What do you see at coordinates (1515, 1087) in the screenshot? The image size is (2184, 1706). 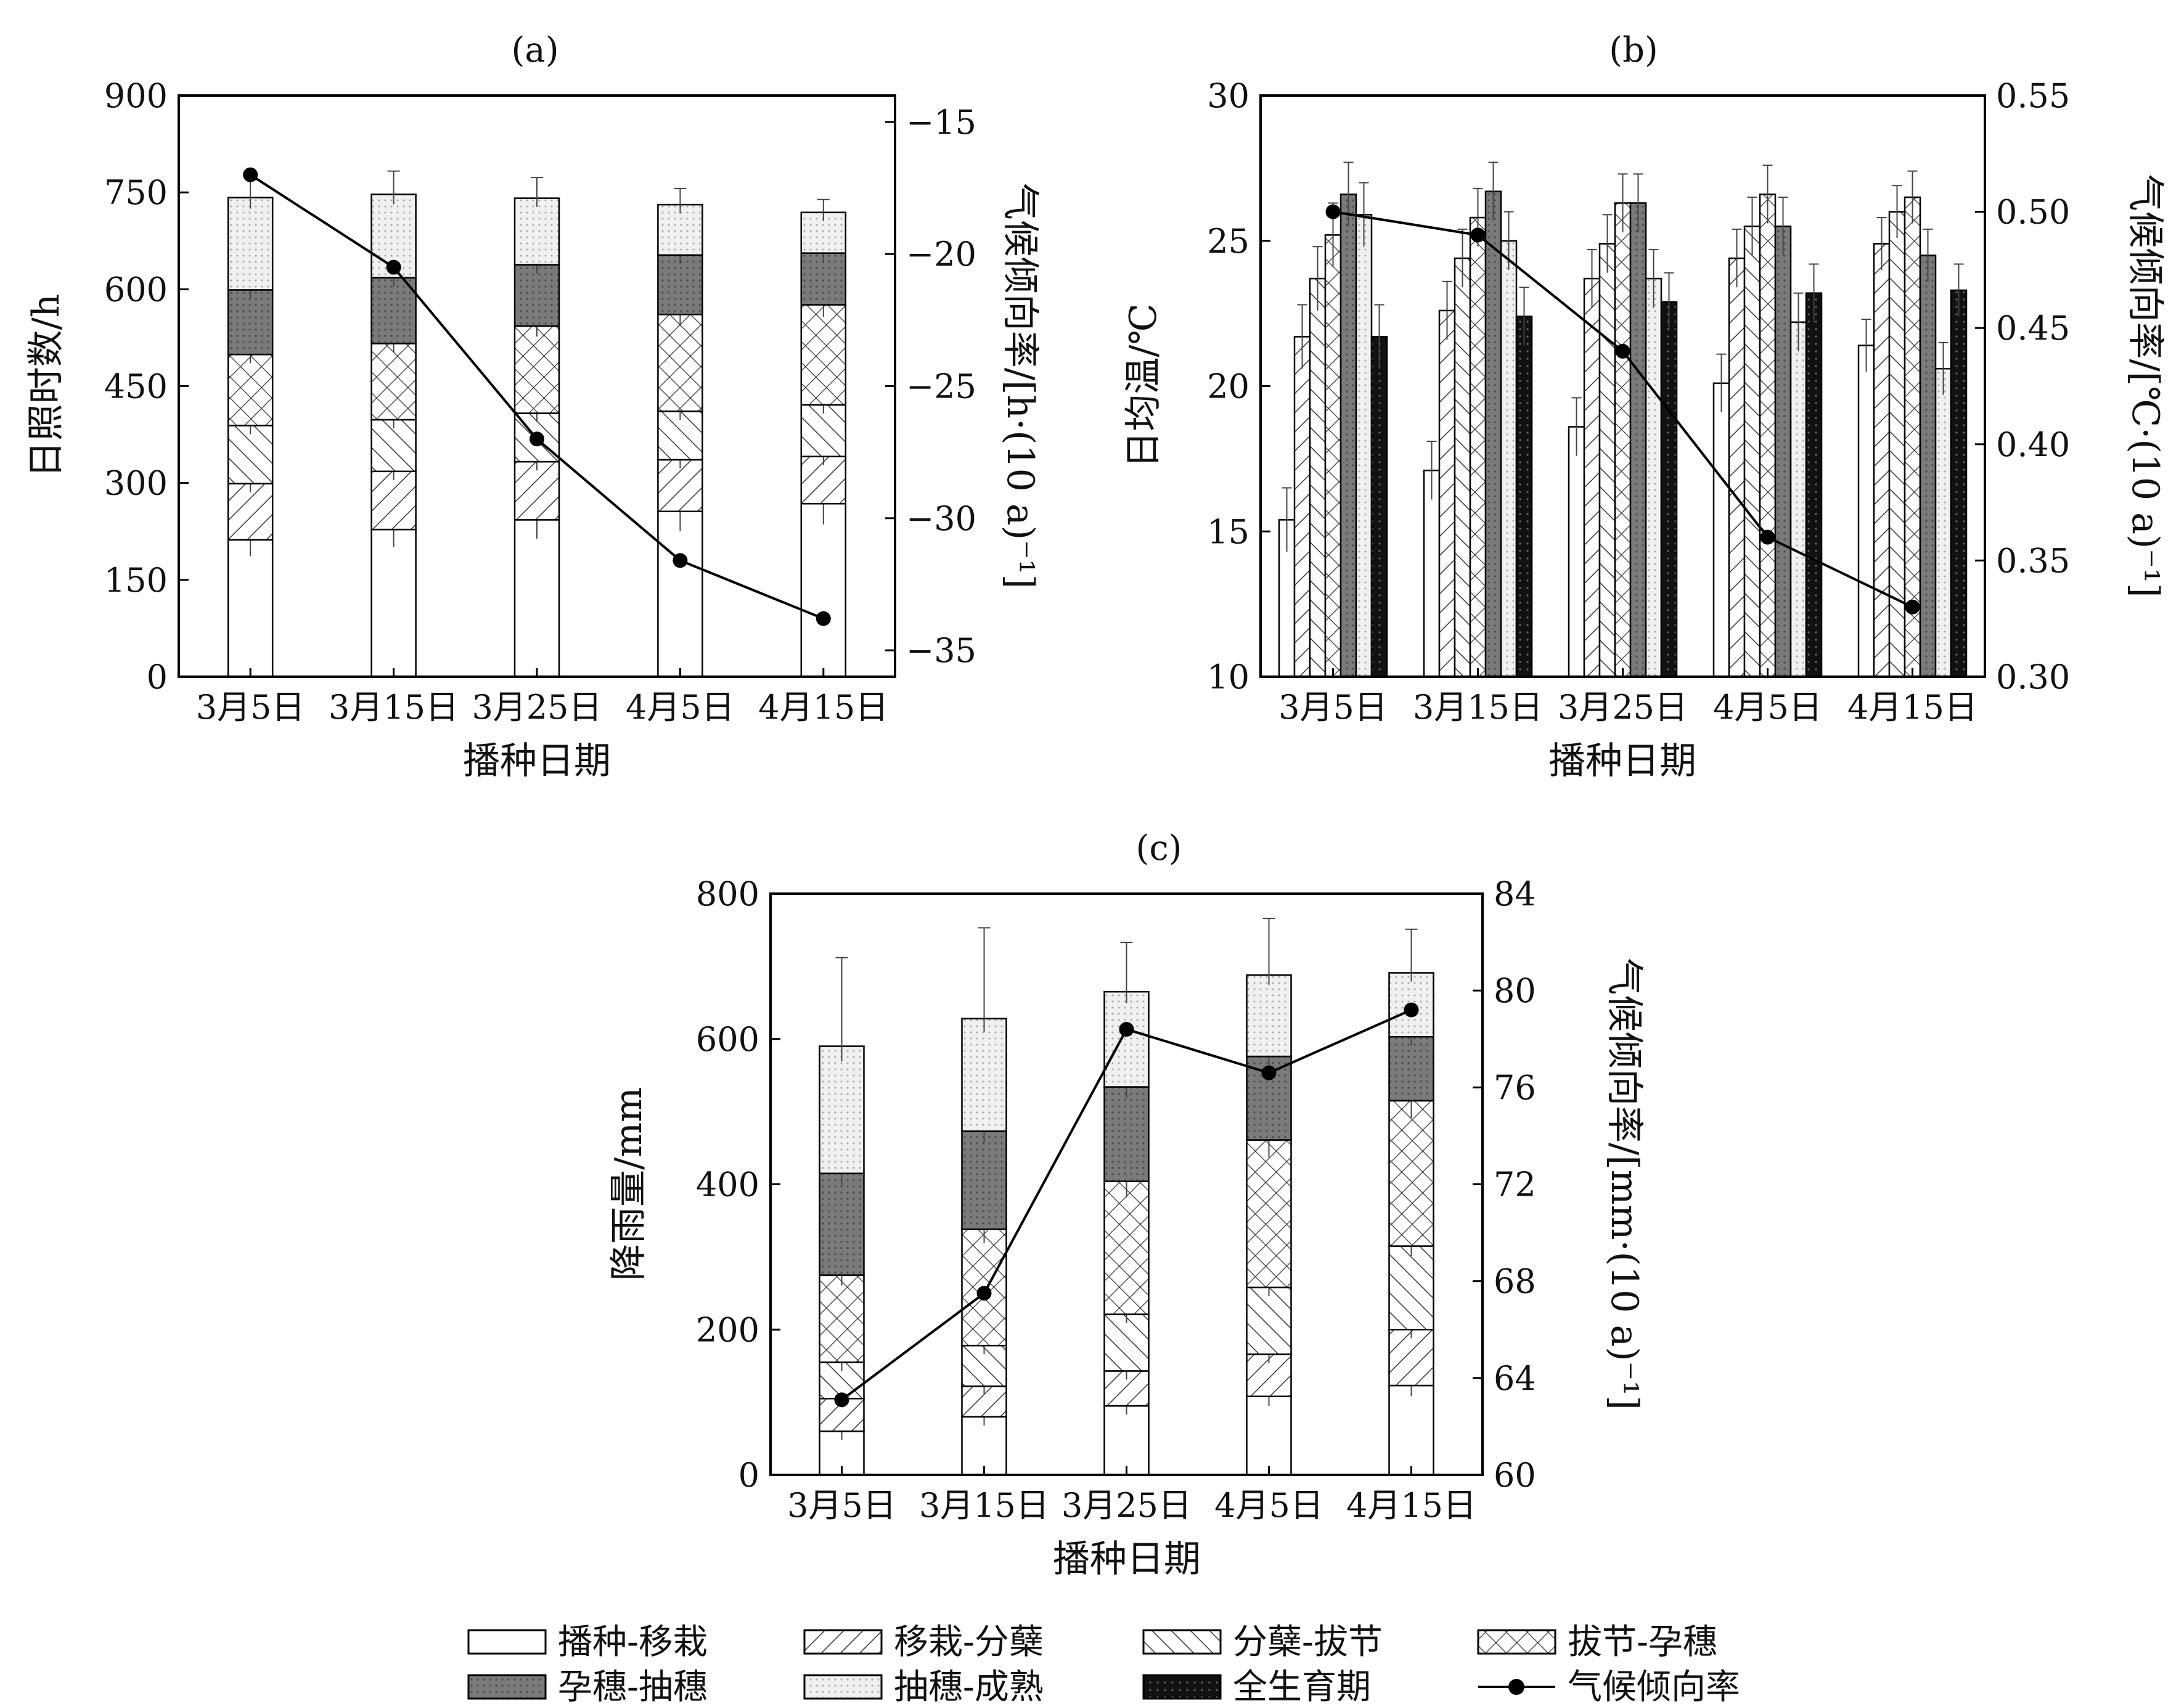 I see `y2tick-label-c-4: 76` at bounding box center [1515, 1087].